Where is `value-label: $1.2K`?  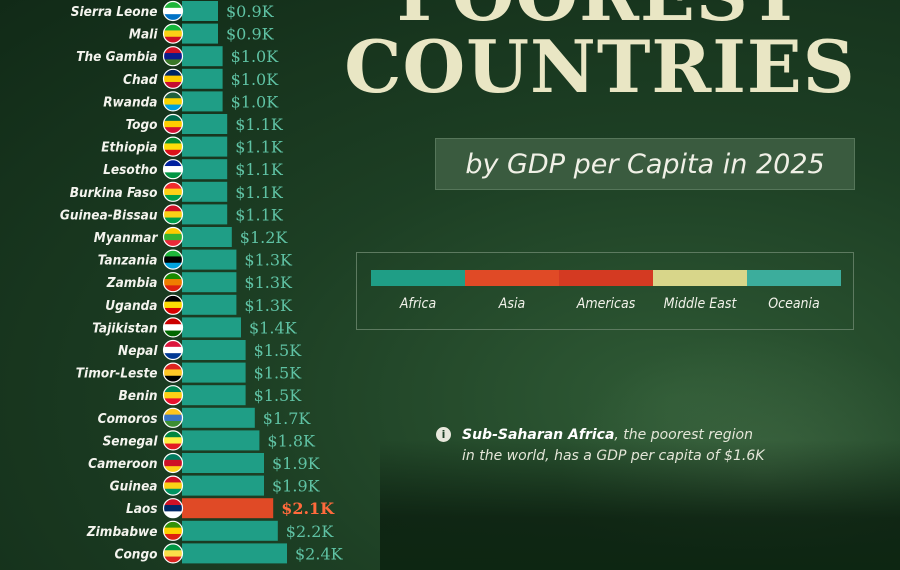 value-label: $1.2K is located at coordinates (264, 237).